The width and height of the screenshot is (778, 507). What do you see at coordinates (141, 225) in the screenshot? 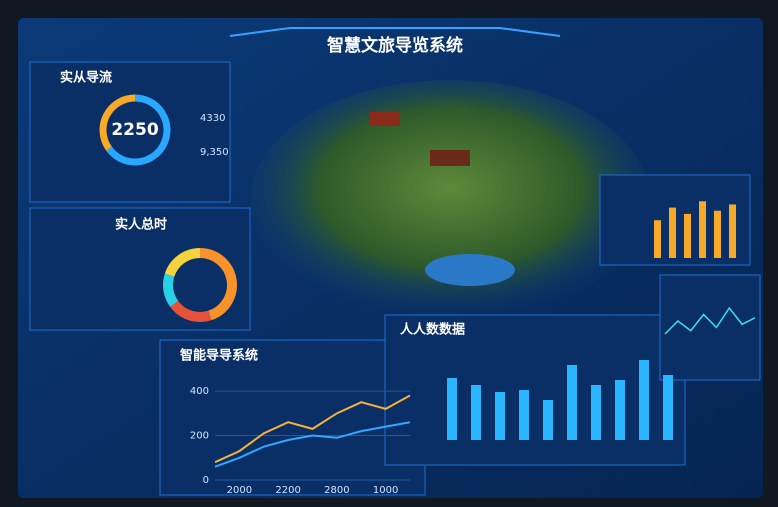
I see `panel-title: 实人总时` at bounding box center [141, 225].